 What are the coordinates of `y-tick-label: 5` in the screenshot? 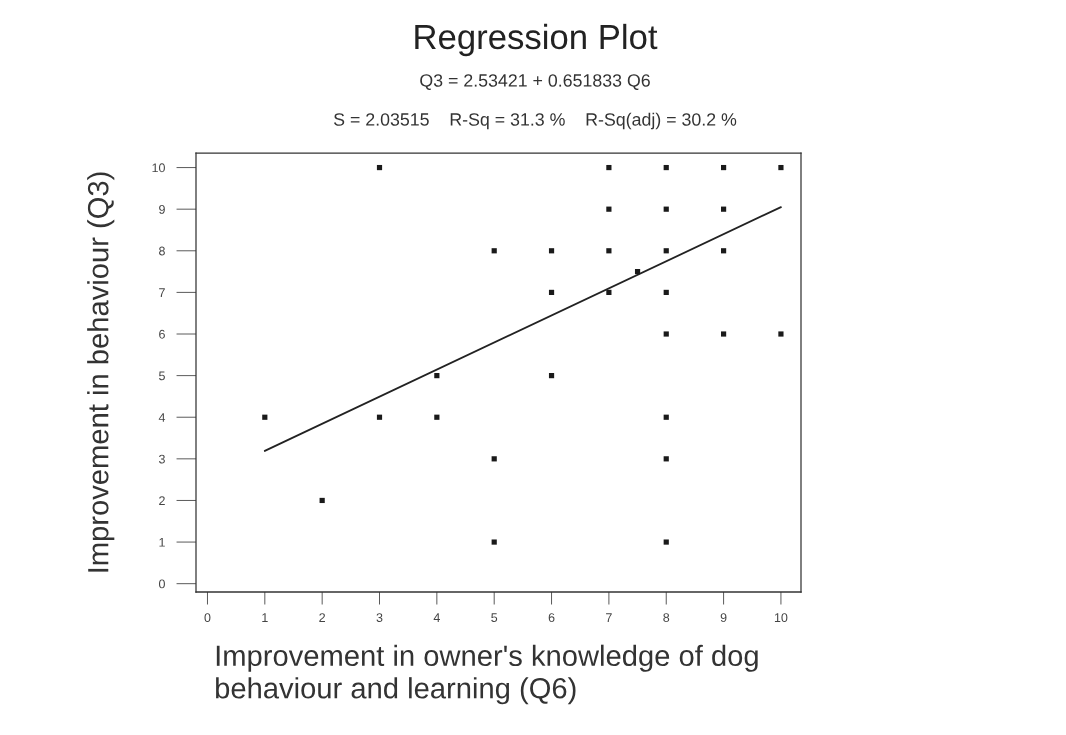 It's located at (161, 376).